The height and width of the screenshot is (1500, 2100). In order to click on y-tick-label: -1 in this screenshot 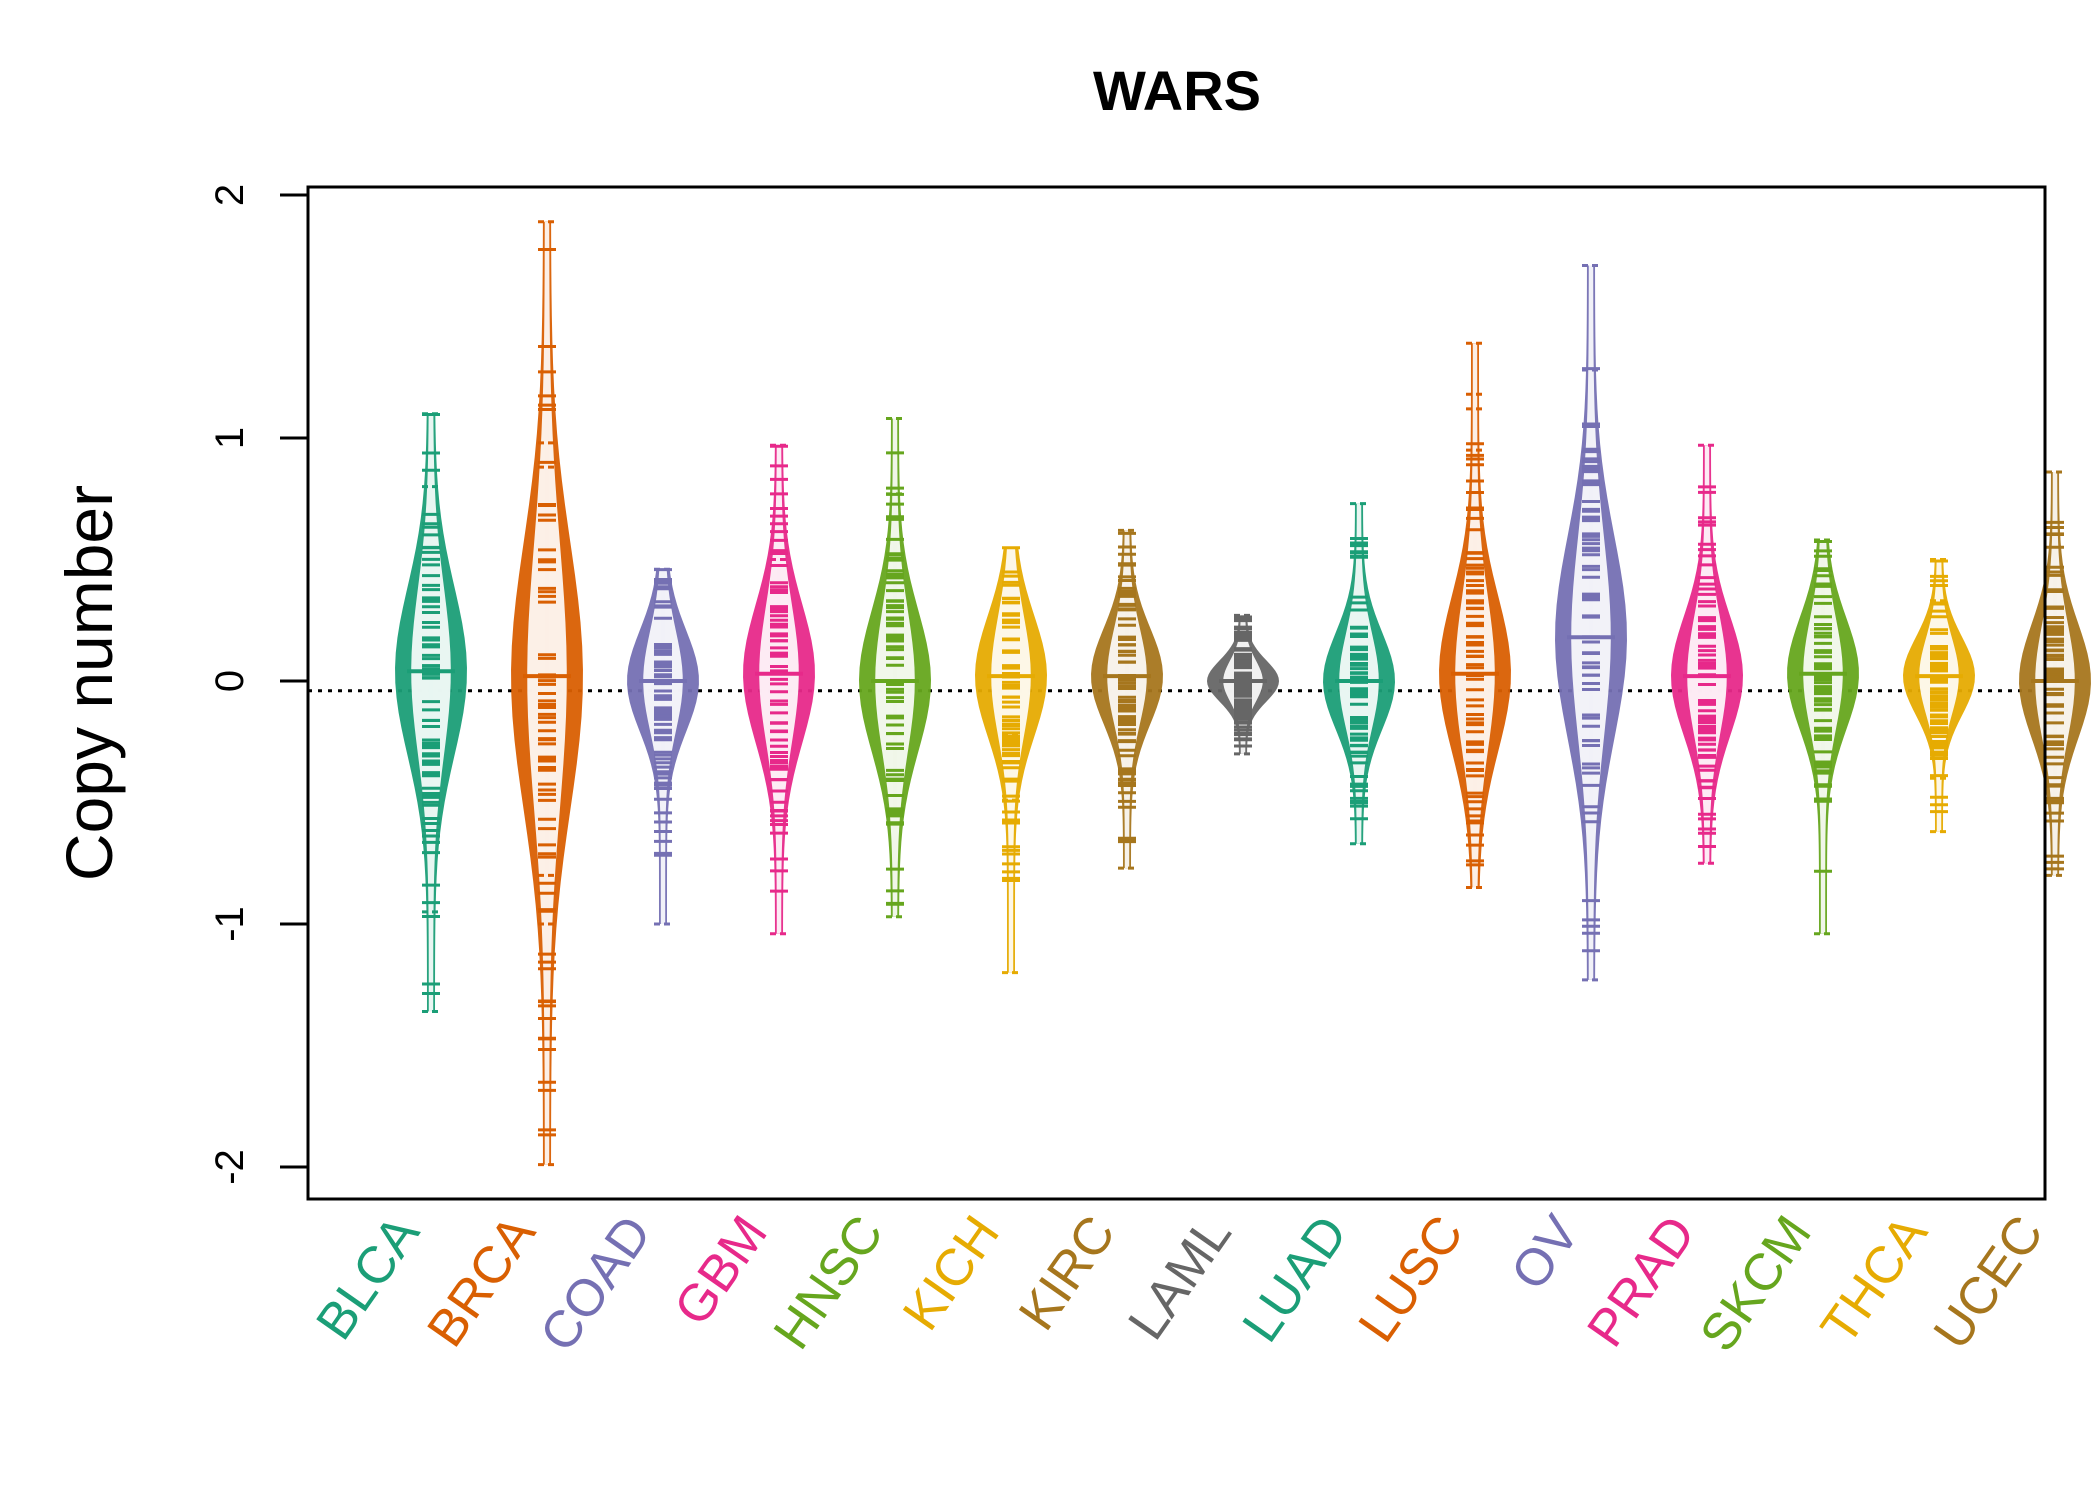, I will do `click(230, 924)`.